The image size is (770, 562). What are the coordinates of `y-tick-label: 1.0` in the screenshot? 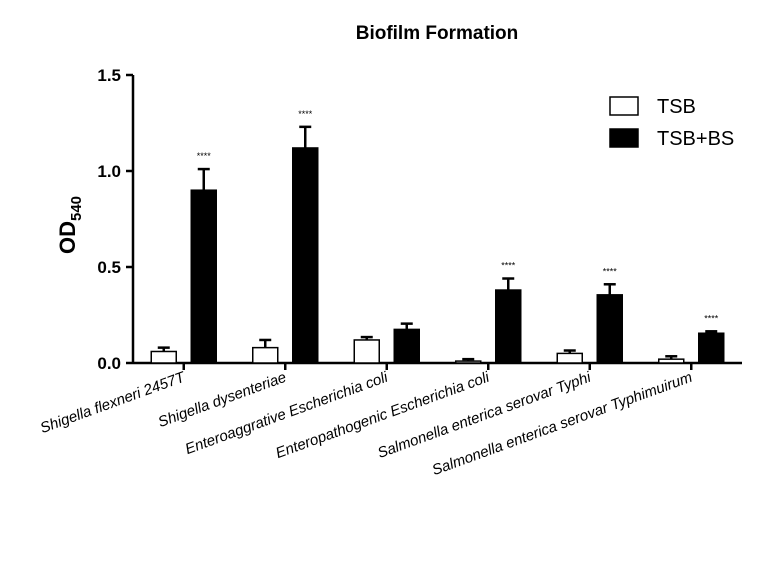 It's located at (109, 171).